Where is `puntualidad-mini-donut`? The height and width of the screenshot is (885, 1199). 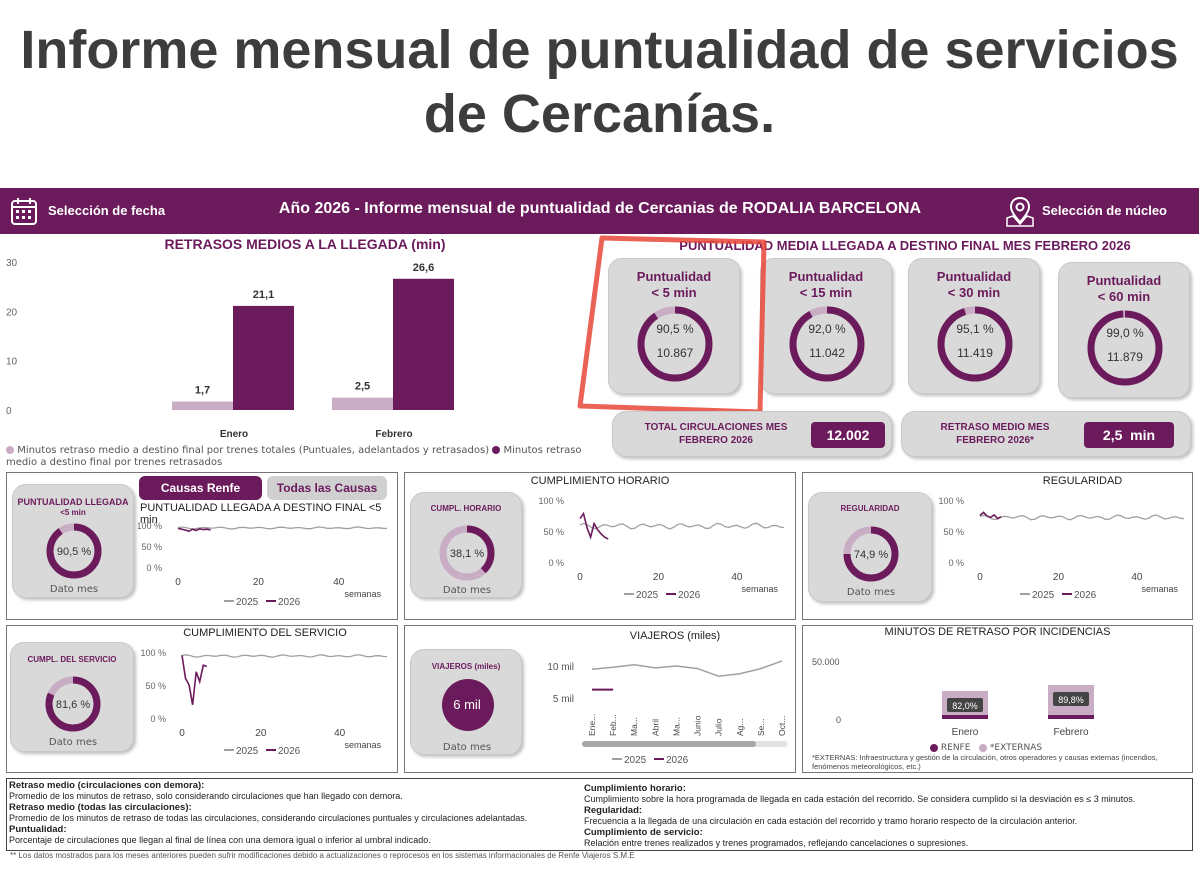 puntualidad-mini-donut is located at coordinates (74, 551).